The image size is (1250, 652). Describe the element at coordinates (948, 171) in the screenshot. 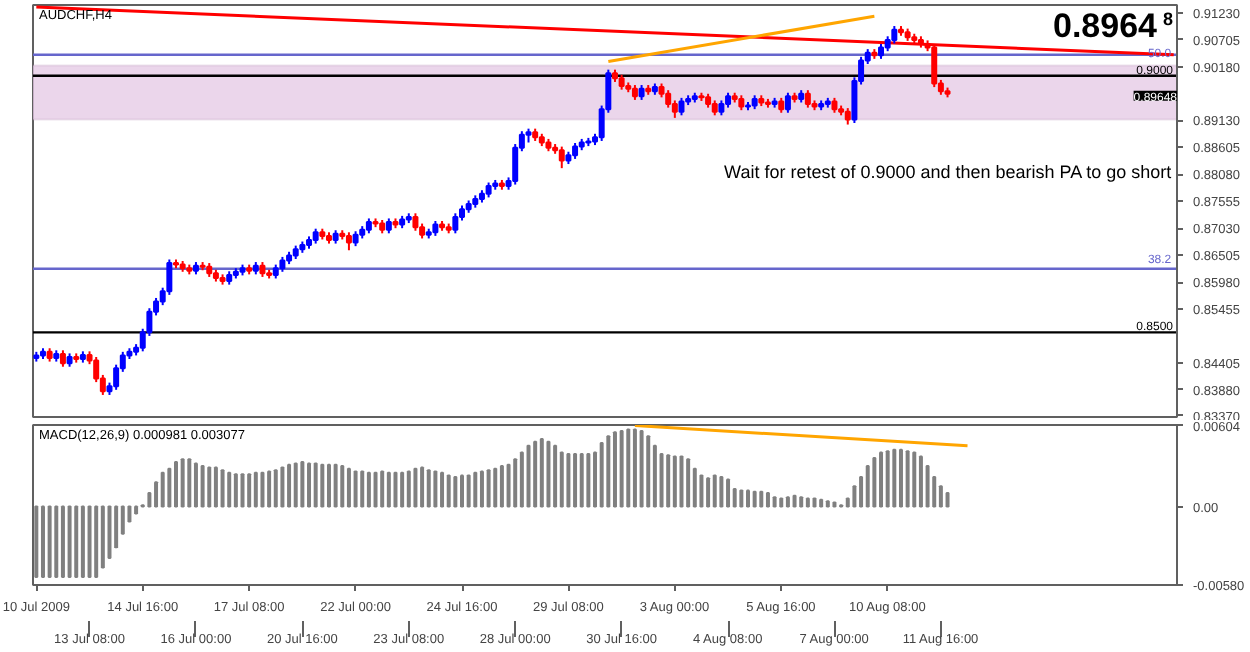

I see `annotation: Wait for retest of 0.9000 and then bearish PA to go short` at that location.